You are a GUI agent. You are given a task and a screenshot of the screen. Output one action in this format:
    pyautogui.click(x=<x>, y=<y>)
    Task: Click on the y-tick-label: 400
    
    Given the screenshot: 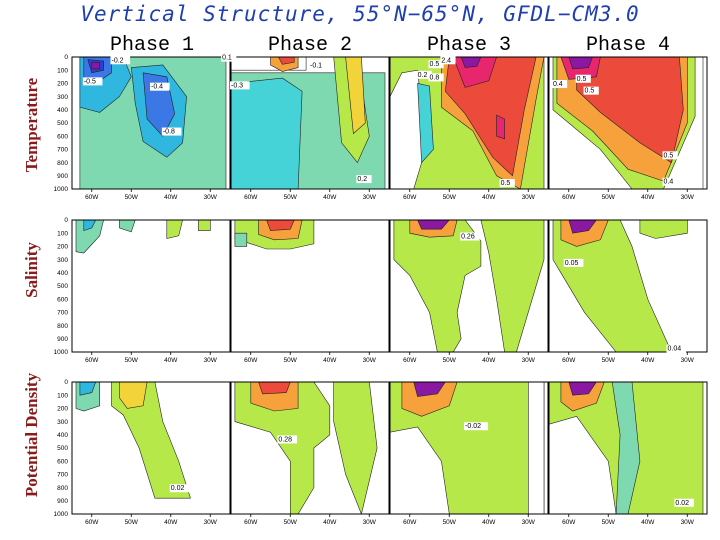 What is the action you would take?
    pyautogui.click(x=62, y=110)
    